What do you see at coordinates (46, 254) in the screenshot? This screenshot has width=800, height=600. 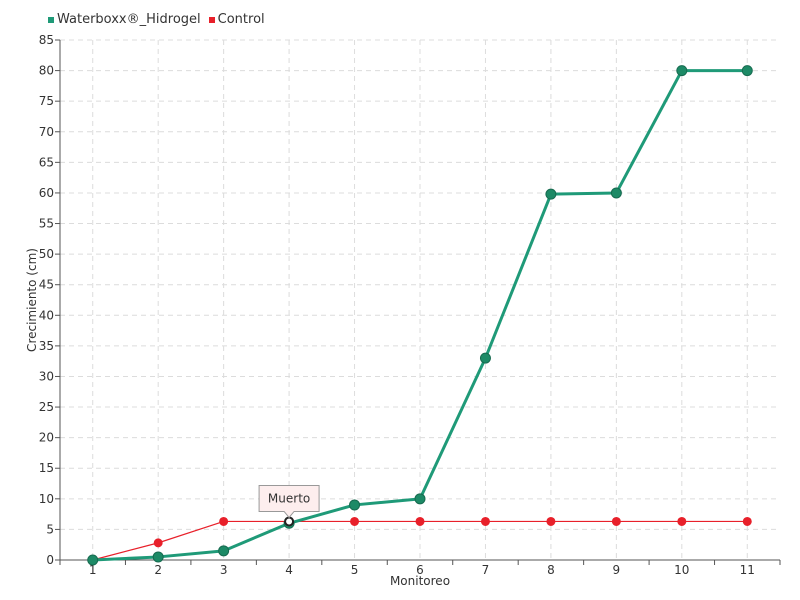 I see `y-tick-label: 50` at bounding box center [46, 254].